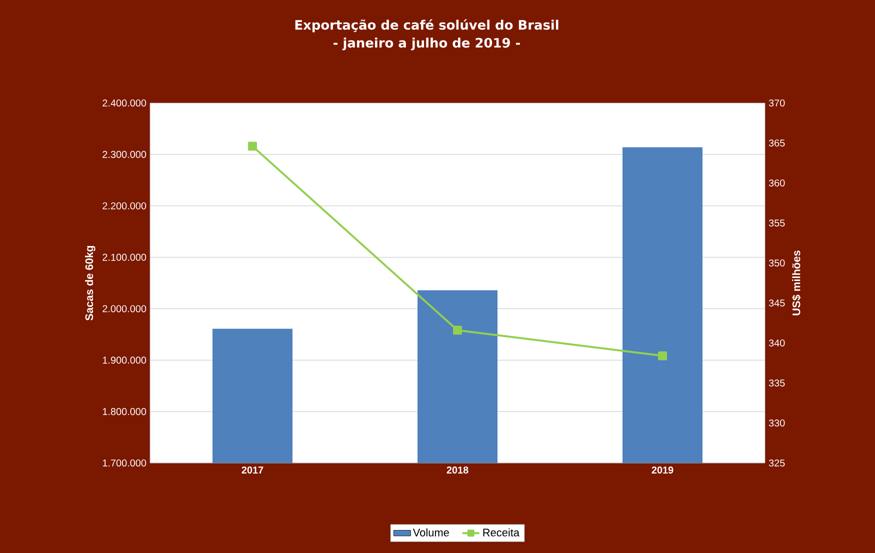  Describe the element at coordinates (427, 44) in the screenshot. I see `chart-subtitle: - janeiro a julho de 2019 -` at that location.